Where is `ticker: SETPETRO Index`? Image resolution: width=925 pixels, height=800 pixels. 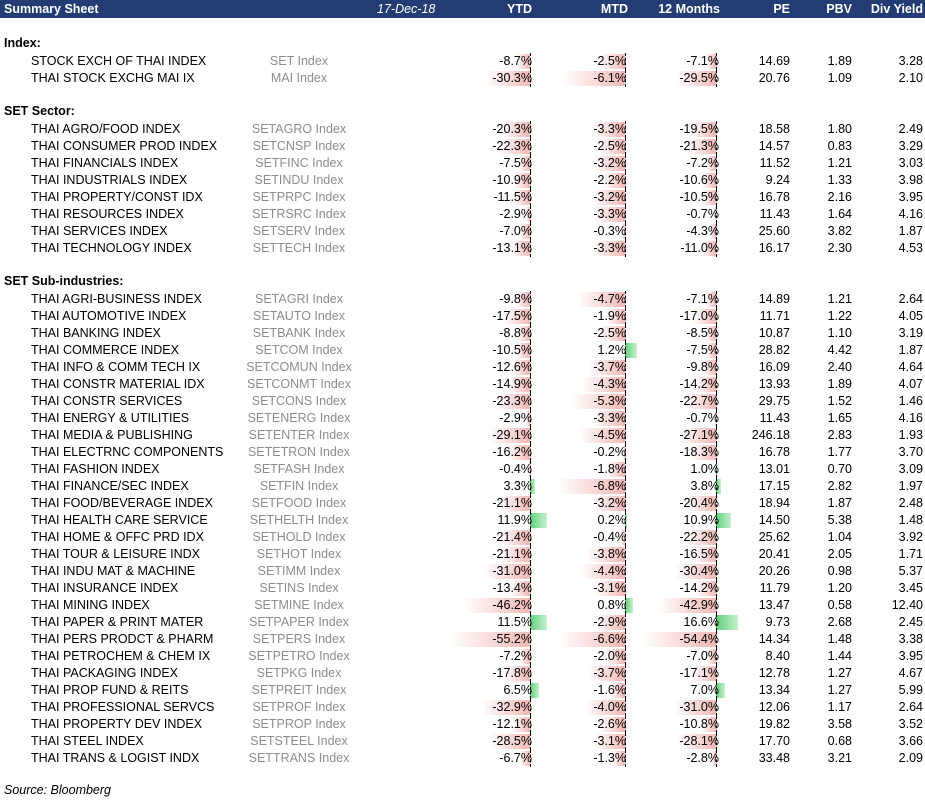 ticker: SETPETRO Index is located at coordinates (299, 656).